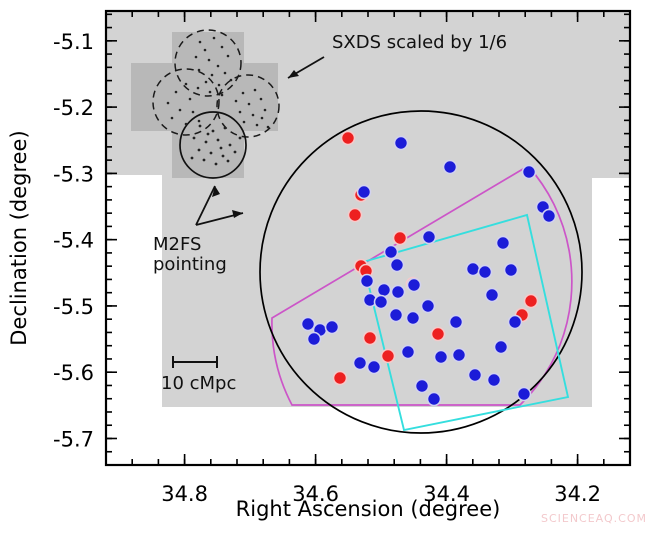 This screenshot has height=536, width=656. What do you see at coordinates (73, 42) in the screenshot?
I see `svg-text: -5.1` at bounding box center [73, 42].